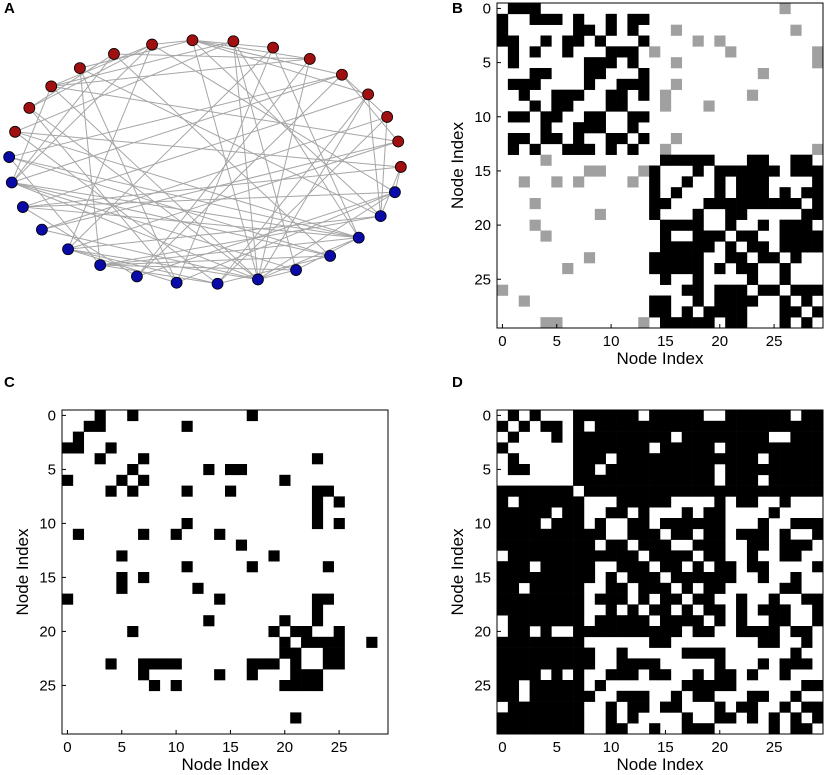  What do you see at coordinates (611, 341) in the screenshot?
I see `x-tick-label: 10` at bounding box center [611, 341].